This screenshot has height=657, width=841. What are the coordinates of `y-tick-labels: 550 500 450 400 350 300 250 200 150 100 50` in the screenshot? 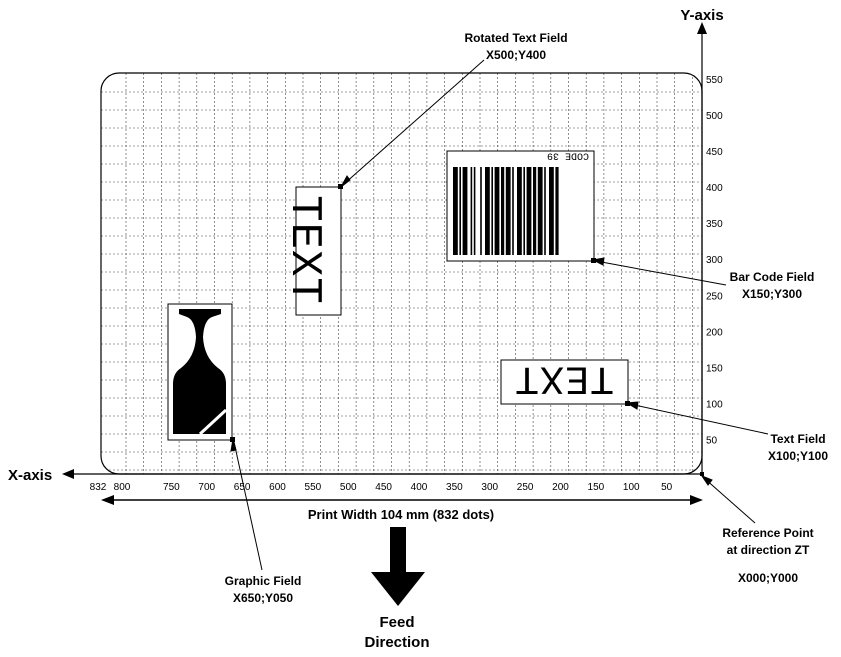 It's located at (714, 261).